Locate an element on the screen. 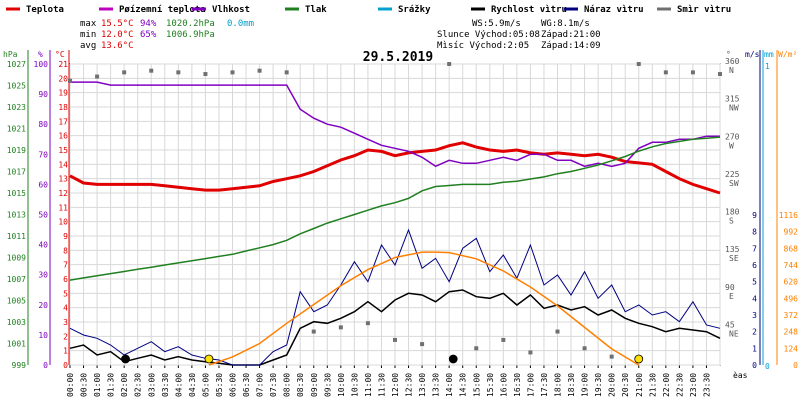  pressure-tick-label: 1015 is located at coordinates (16, 193).